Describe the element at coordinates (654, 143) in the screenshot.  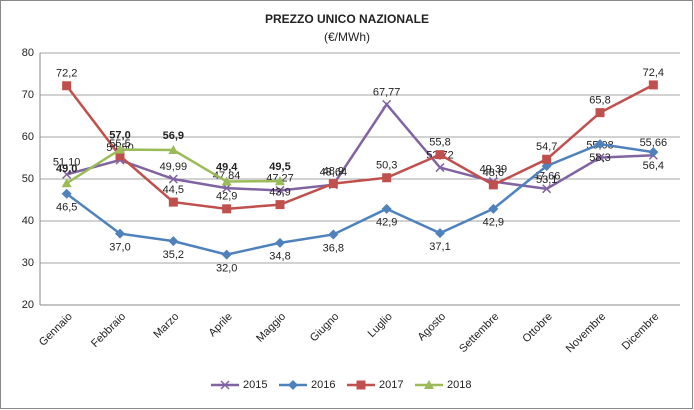
I see `value-label: 55,66` at that location.